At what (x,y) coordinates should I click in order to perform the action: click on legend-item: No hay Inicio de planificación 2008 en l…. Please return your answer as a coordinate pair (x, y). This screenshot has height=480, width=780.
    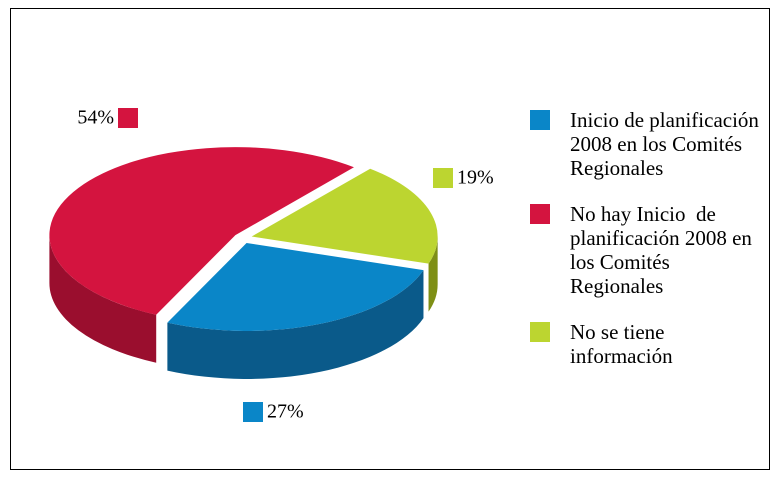
    Looking at the image, I should click on (645, 250).